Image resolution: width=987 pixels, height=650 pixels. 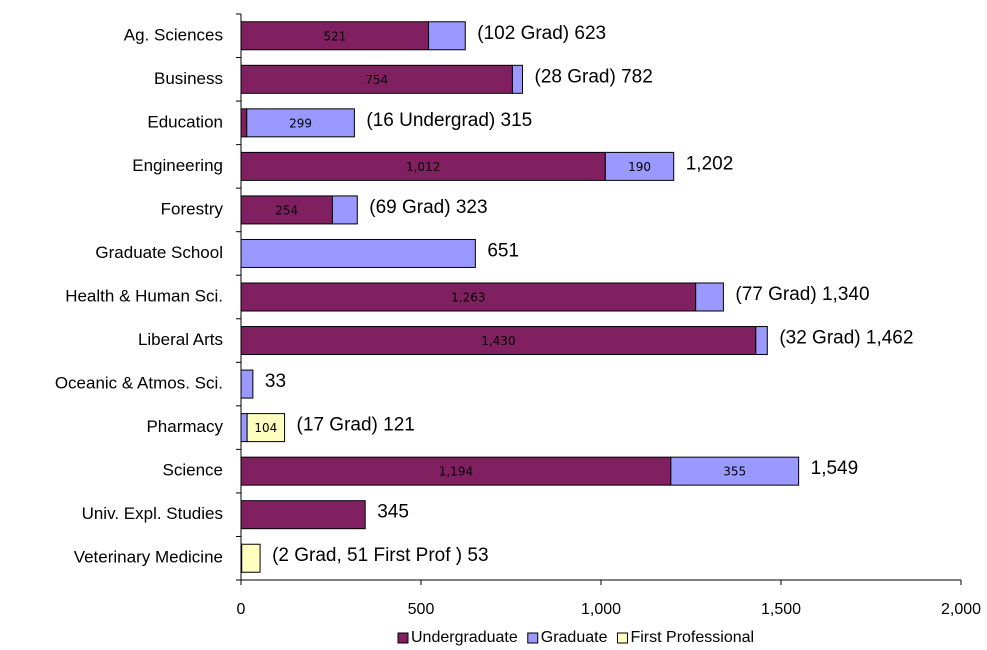 I want to click on legend-label: Undergraduate, so click(x=464, y=637).